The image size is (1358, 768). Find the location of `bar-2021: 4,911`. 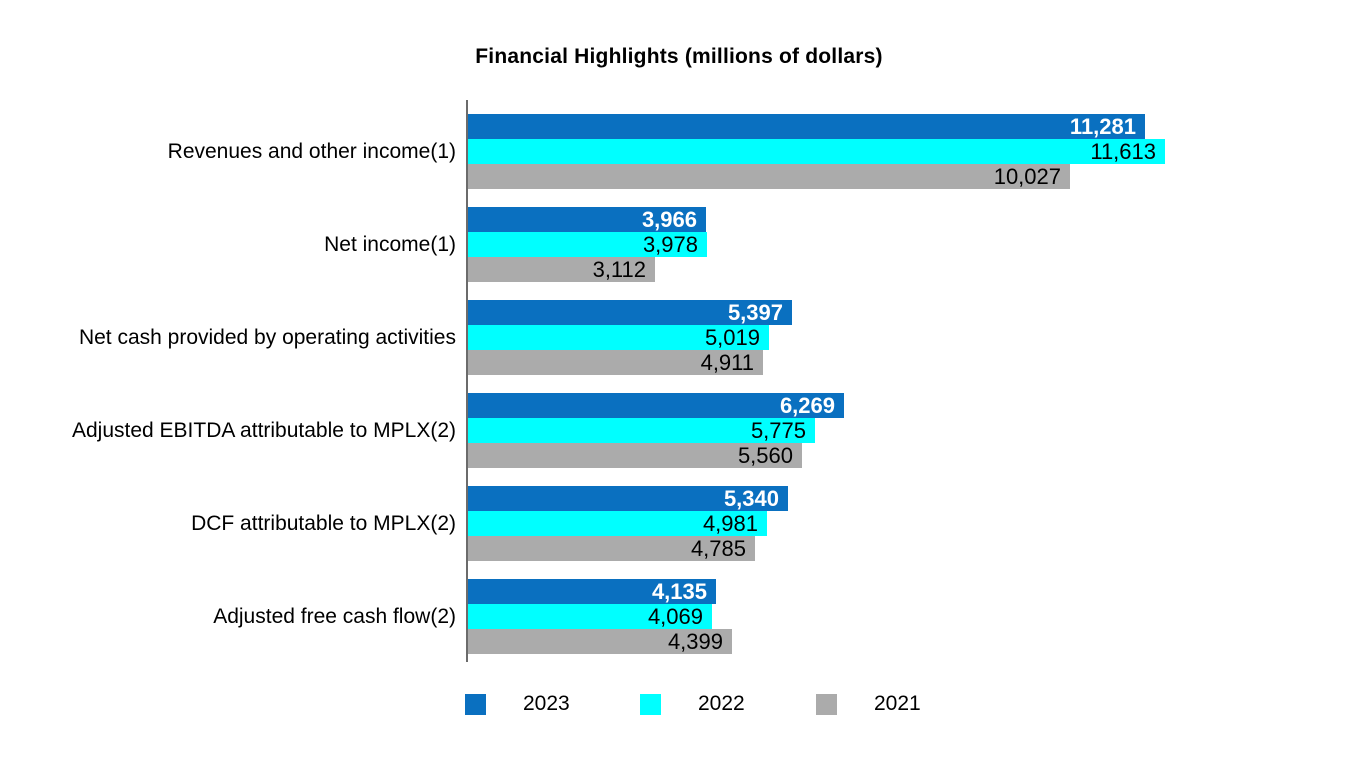

bar-2021: 4,911 is located at coordinates (615, 362).